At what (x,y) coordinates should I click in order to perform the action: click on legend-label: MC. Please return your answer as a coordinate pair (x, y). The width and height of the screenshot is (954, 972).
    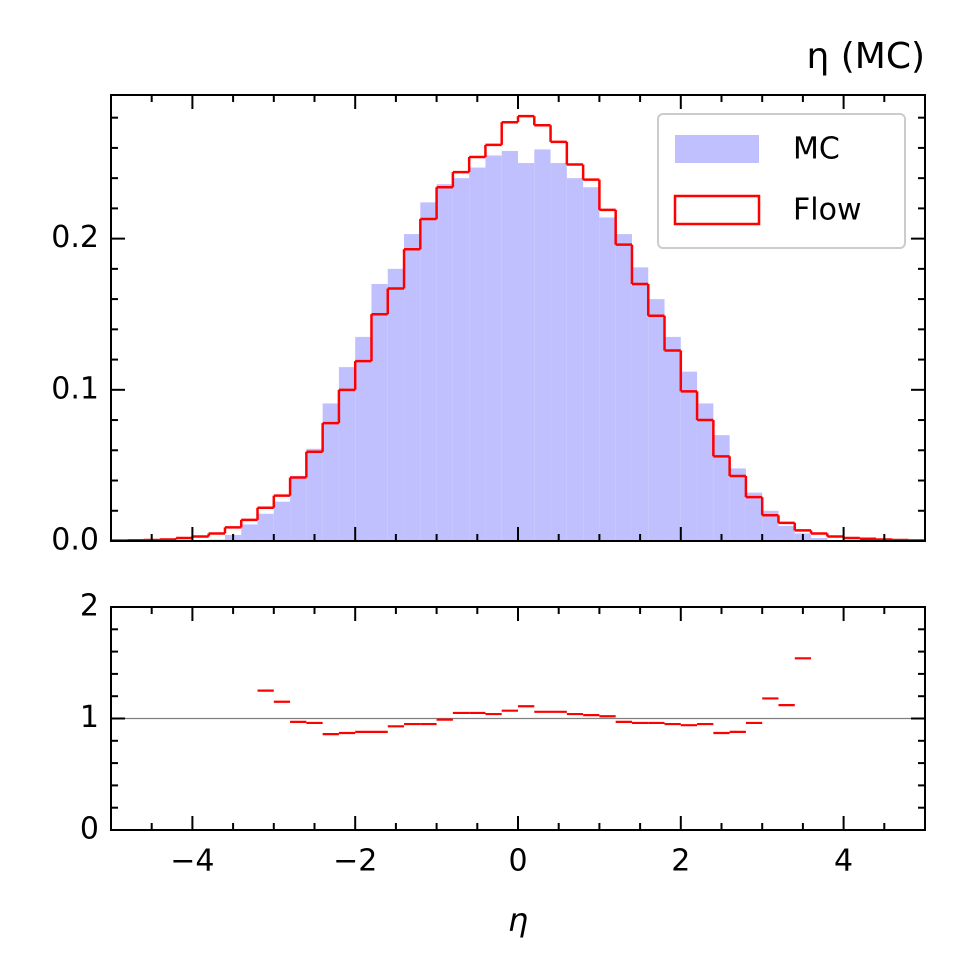
    Looking at the image, I should click on (816, 149).